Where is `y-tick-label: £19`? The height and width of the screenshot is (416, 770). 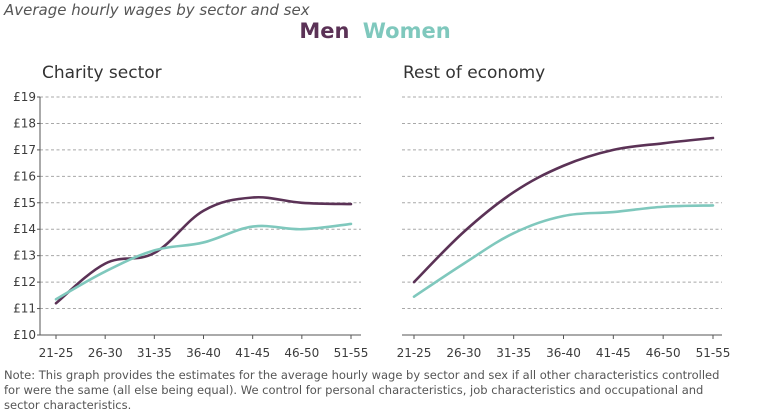 y-tick-label: £19 is located at coordinates (24, 97).